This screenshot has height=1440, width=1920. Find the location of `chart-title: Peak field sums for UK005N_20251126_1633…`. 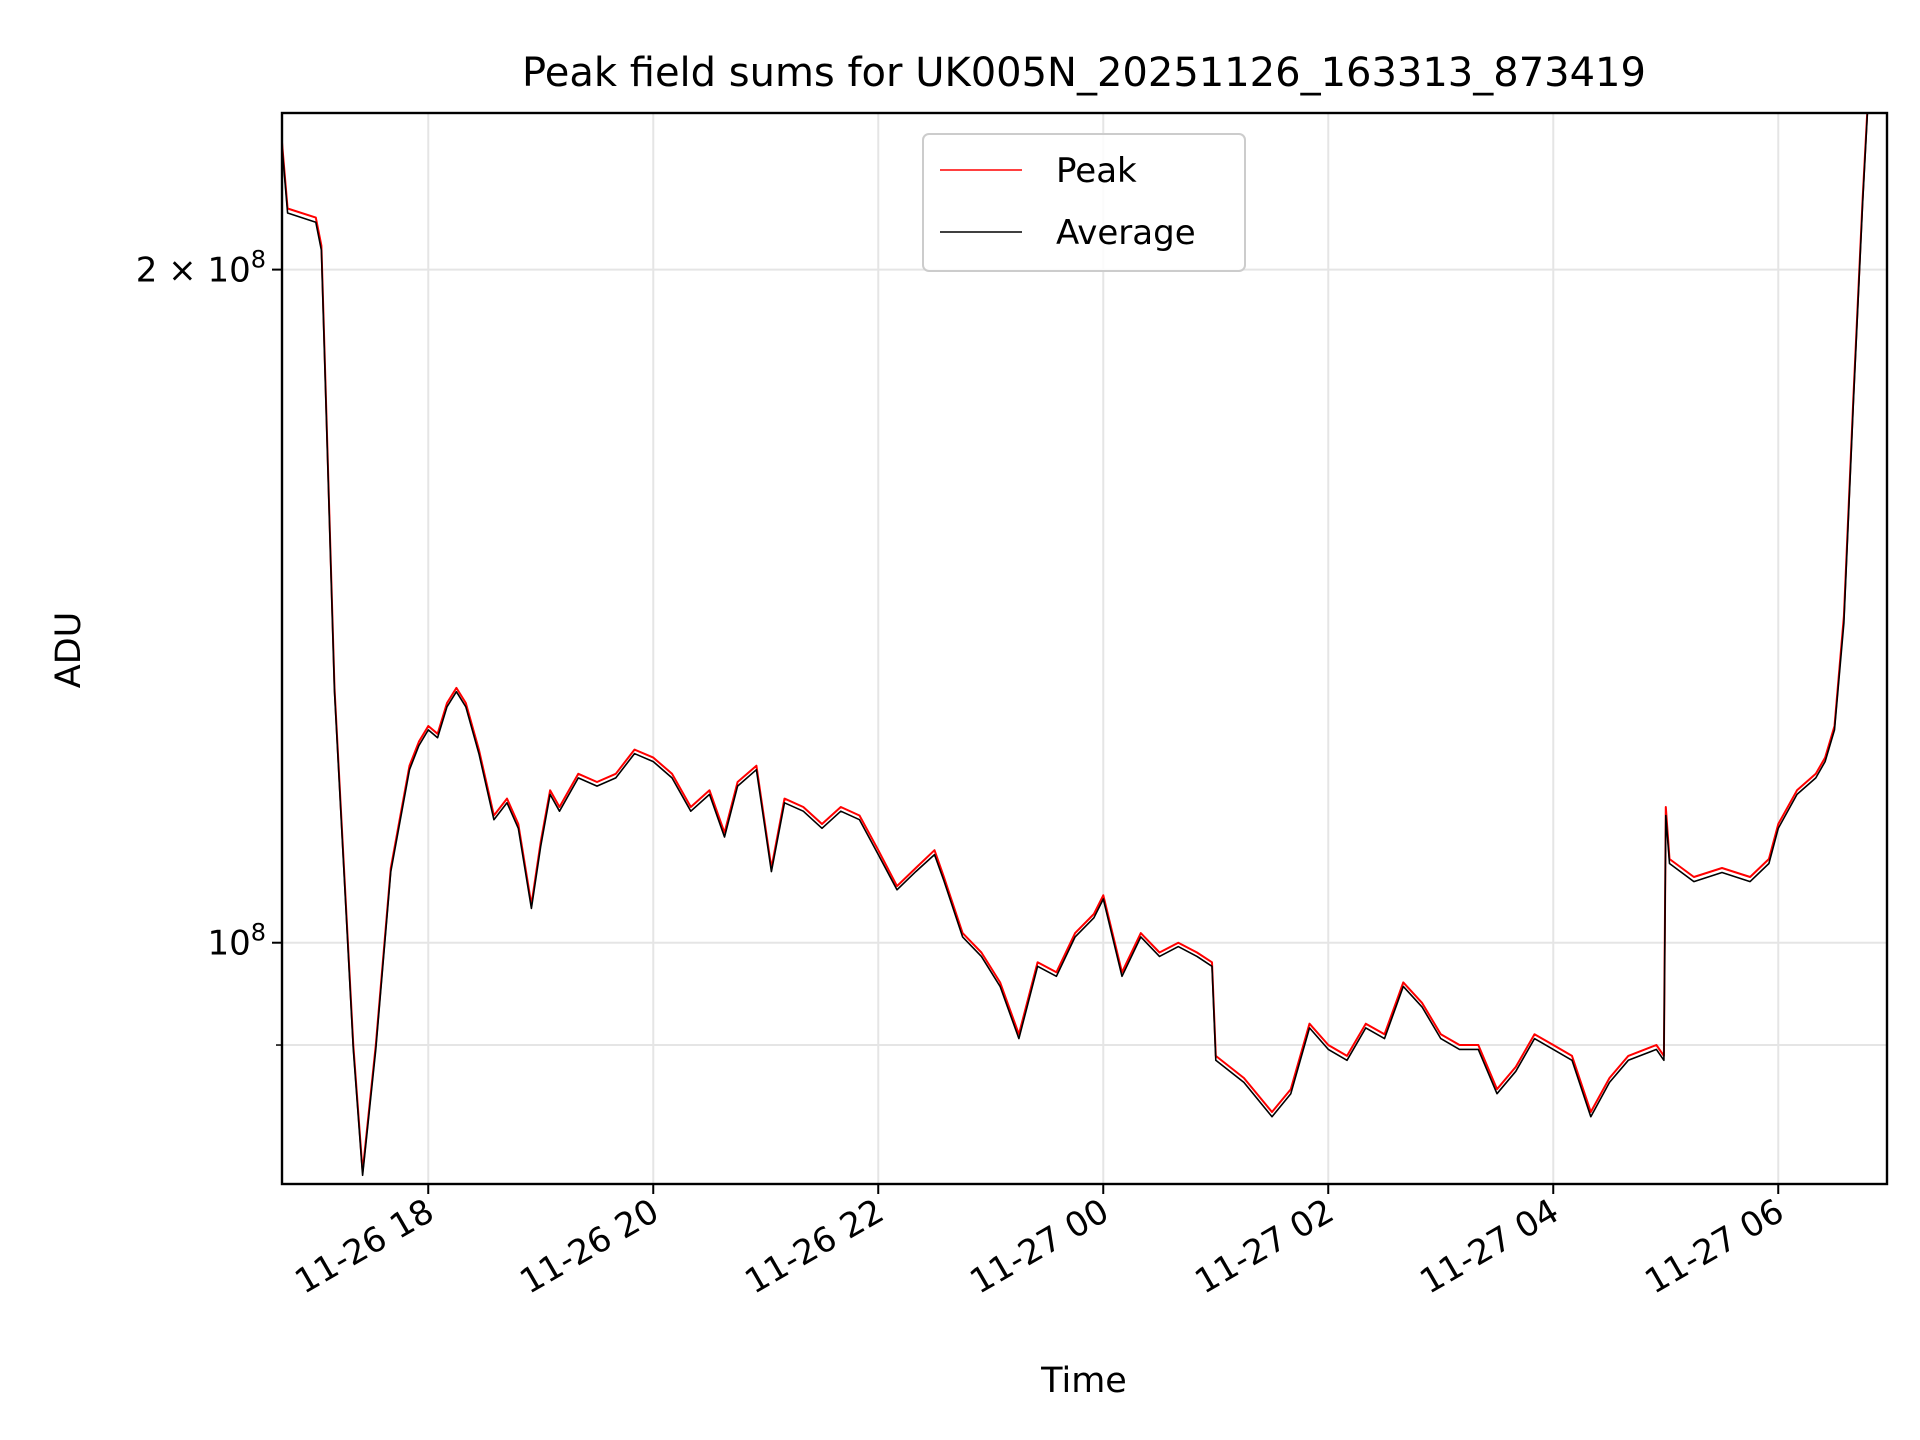

chart-title: Peak field sums for UK005N_20251126_1633… is located at coordinates (1084, 73).